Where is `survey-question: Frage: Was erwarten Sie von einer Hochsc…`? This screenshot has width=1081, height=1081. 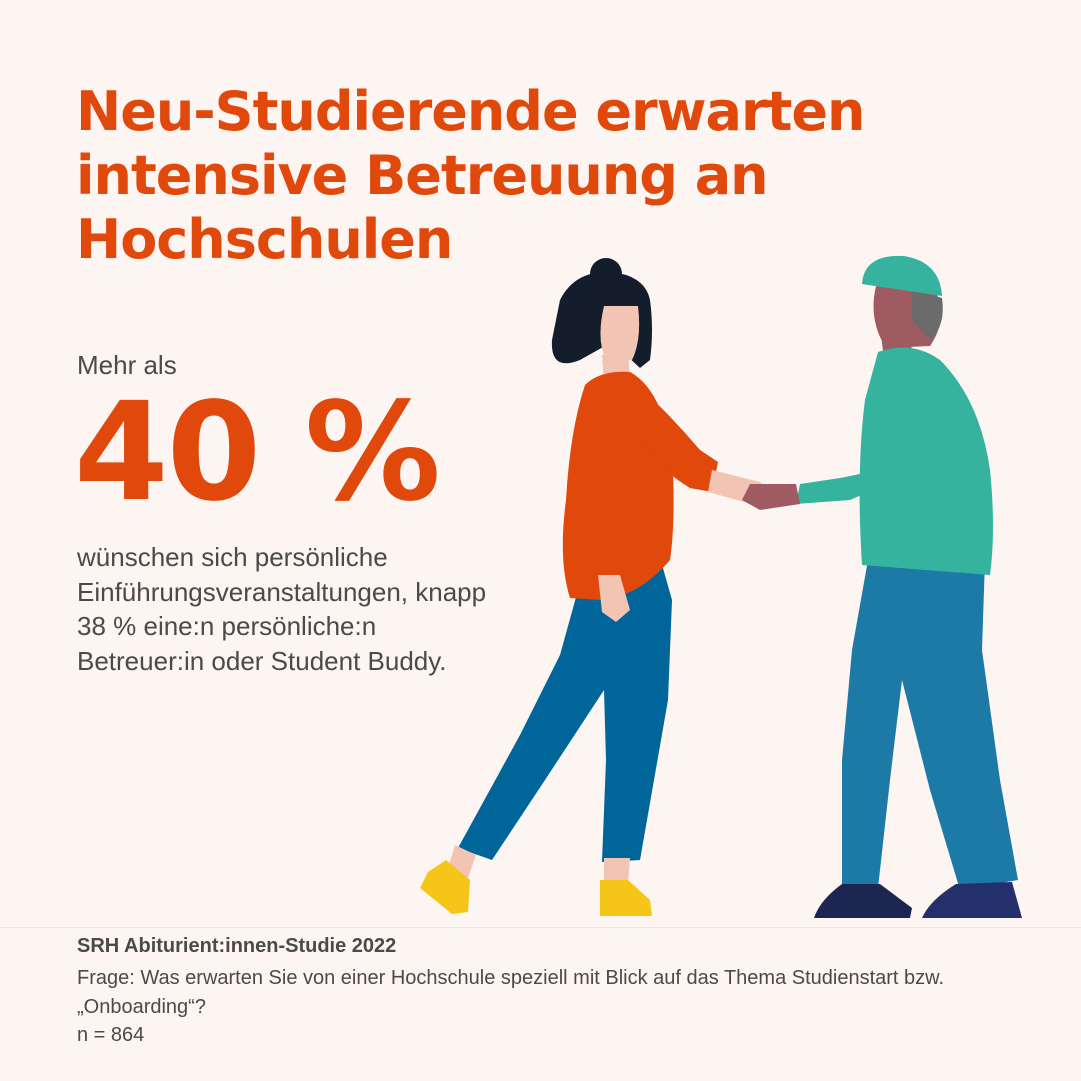 survey-question: Frage: Was erwarten Sie von einer Hochsc… is located at coordinates (511, 992).